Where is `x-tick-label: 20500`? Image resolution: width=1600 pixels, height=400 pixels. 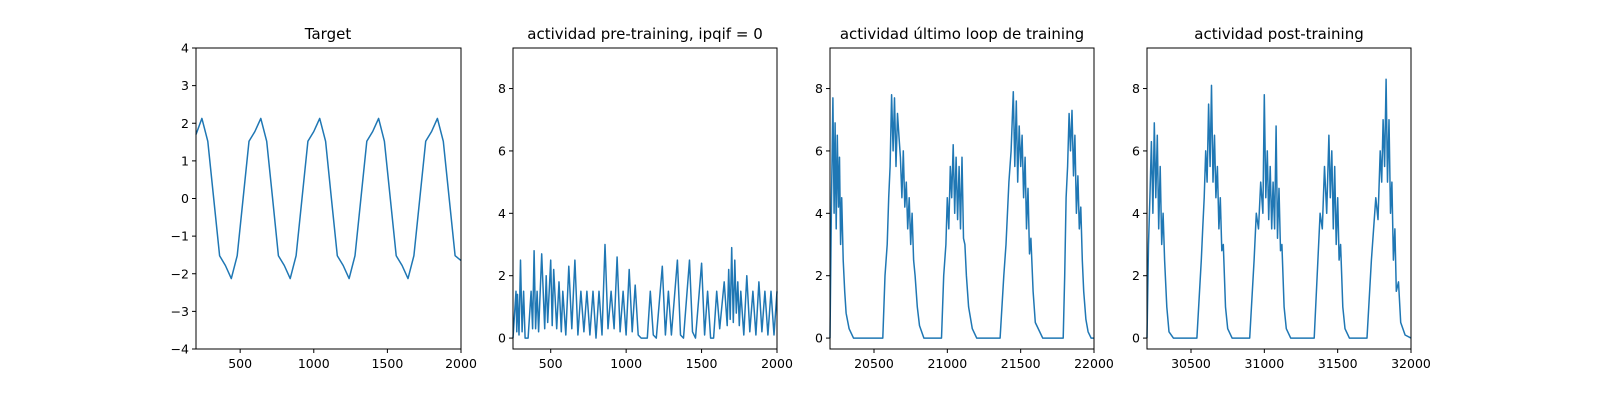 x-tick-label: 20500 is located at coordinates (874, 363).